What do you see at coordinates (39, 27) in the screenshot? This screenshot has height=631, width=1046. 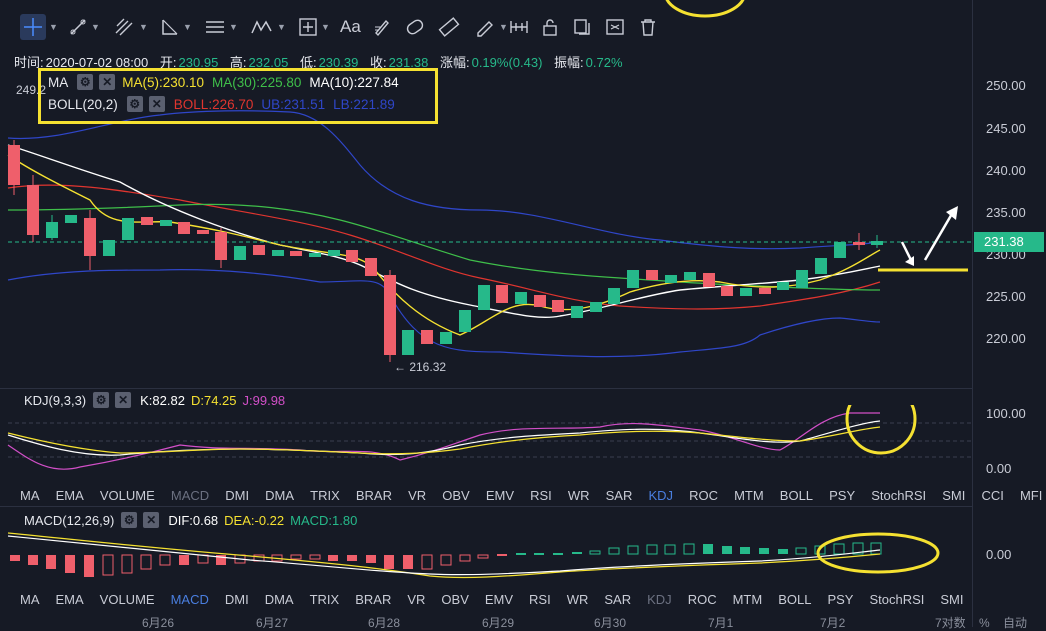 I see `crosshair-tool-button: ▼` at bounding box center [39, 27].